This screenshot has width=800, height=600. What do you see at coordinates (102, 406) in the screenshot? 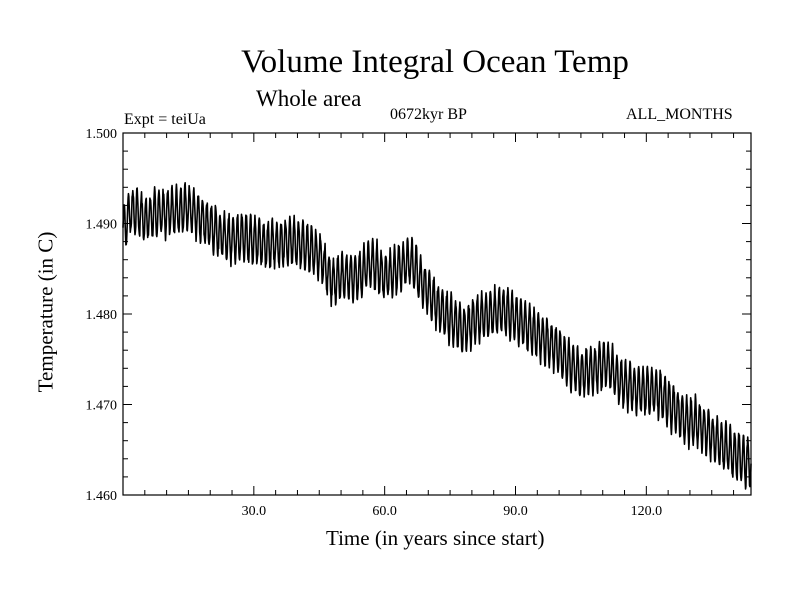
I see `y-tick-label: 1.470` at bounding box center [102, 406].